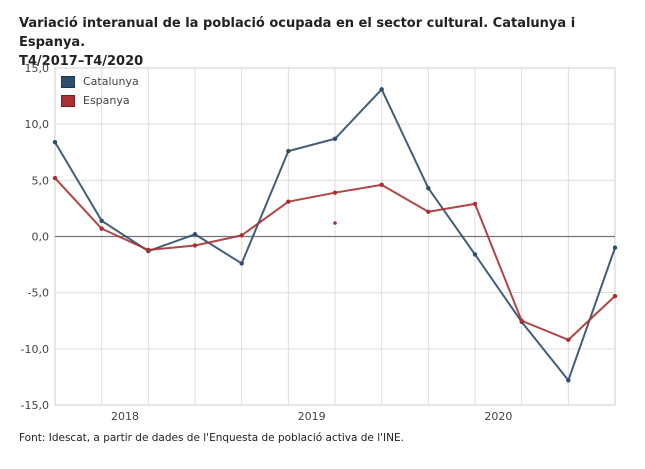 The image size is (645, 469). Describe the element at coordinates (38, 293) in the screenshot. I see `y-tick-label: -5,0` at that location.